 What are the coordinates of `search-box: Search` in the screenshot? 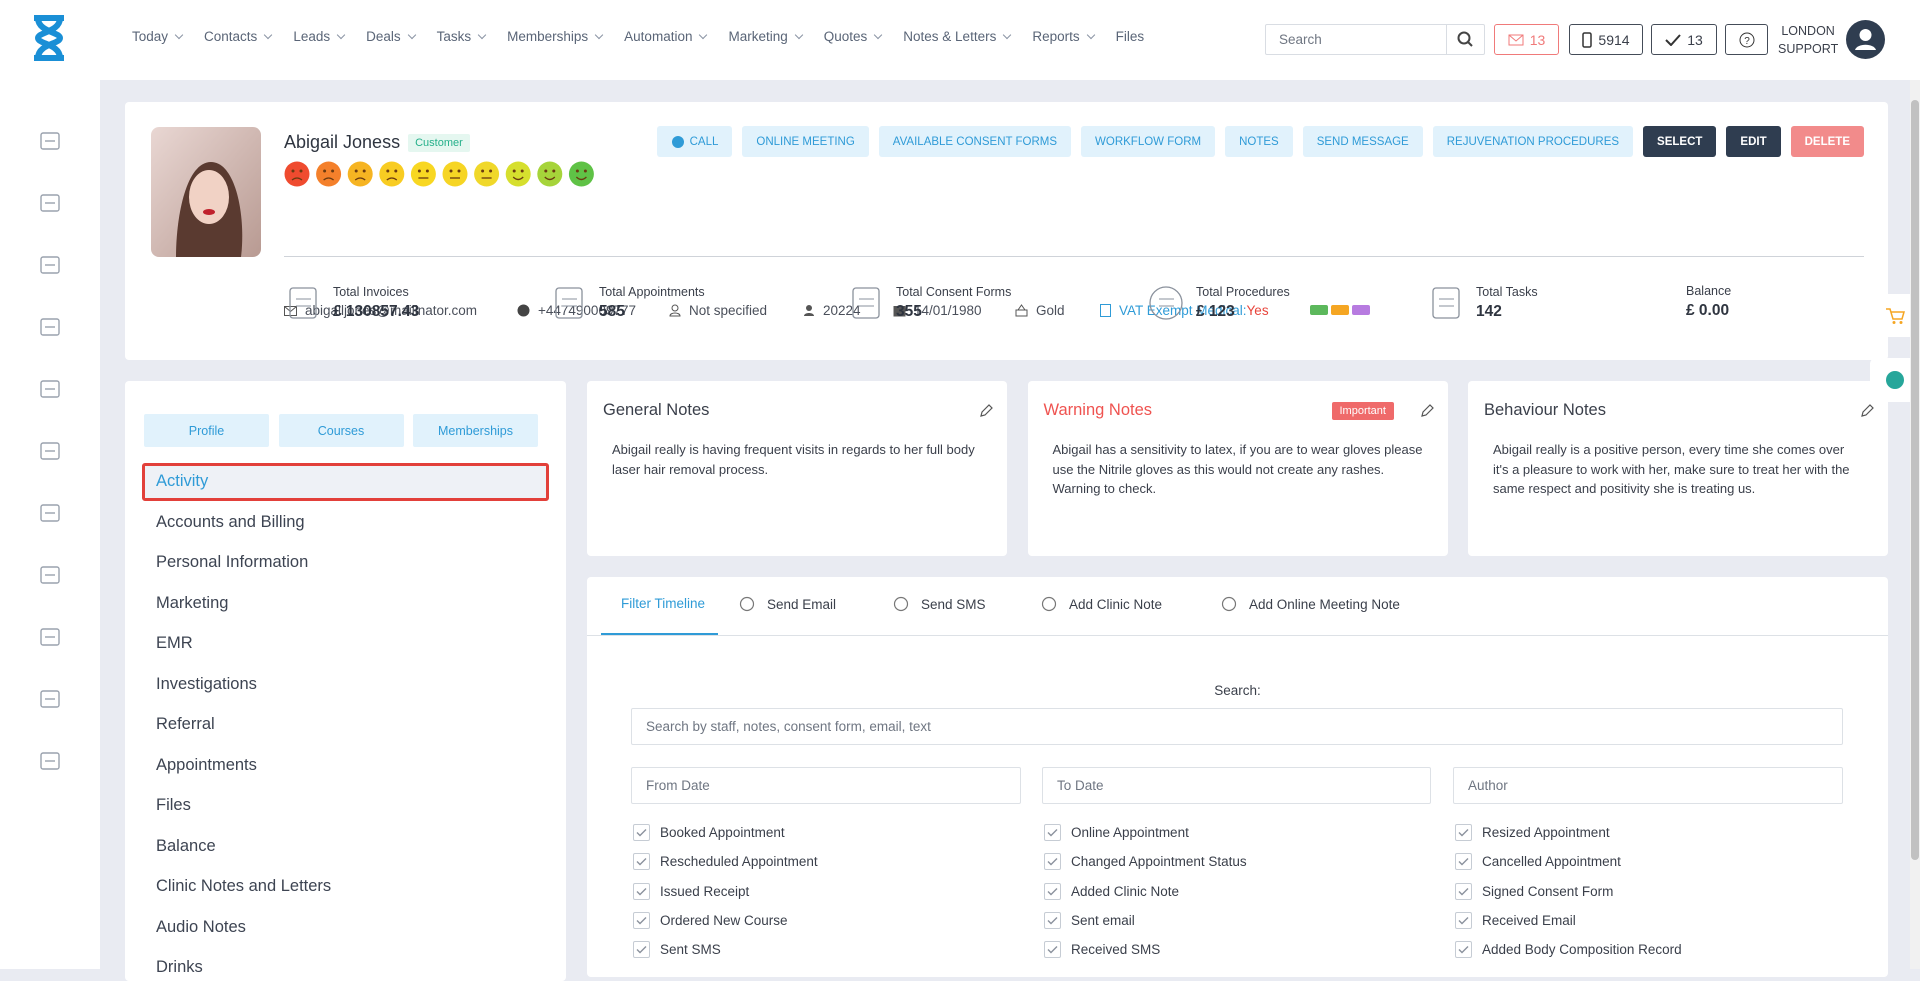 It's located at (1375, 39).